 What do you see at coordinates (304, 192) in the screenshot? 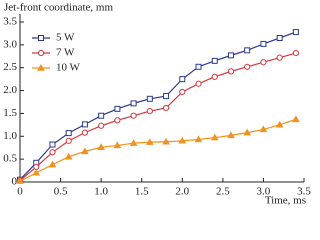
I see `x-tick-label: 3.5` at bounding box center [304, 192].